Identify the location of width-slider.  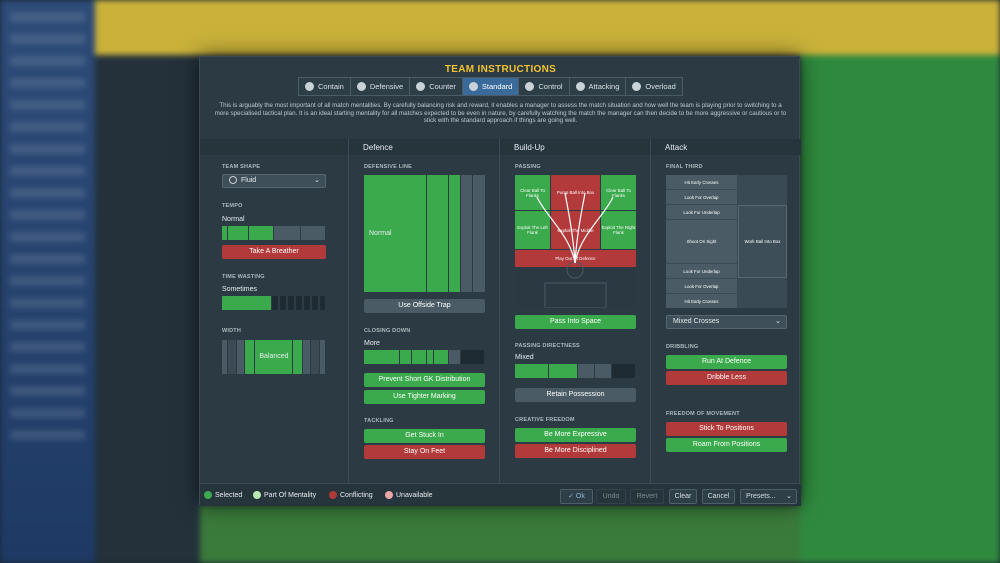
(274, 357).